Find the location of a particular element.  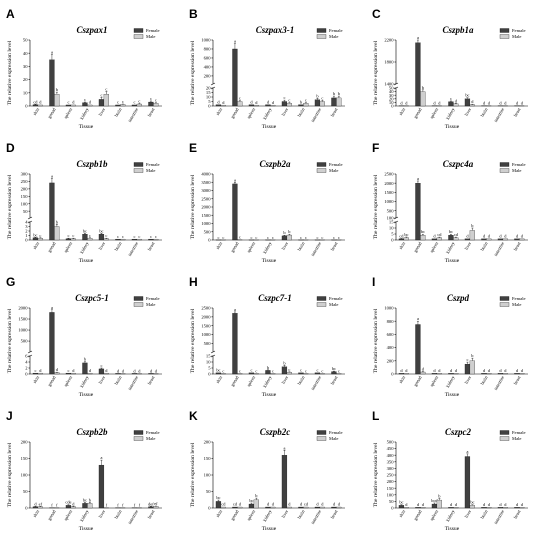

x-category-label: spleen is located at coordinates (434, 112).